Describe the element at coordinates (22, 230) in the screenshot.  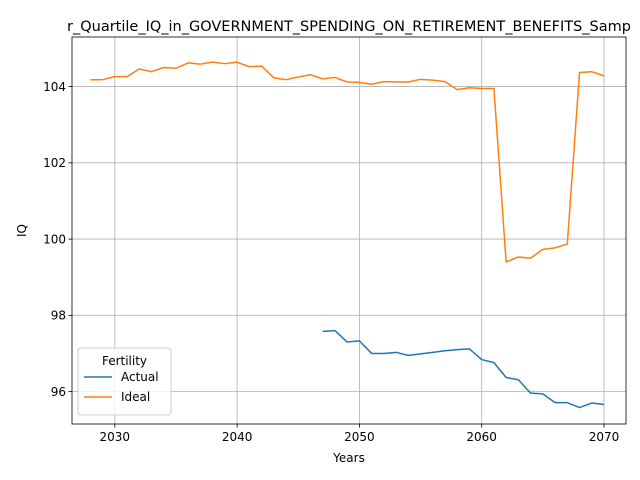
I see `y-axis-label: IQ` at that location.